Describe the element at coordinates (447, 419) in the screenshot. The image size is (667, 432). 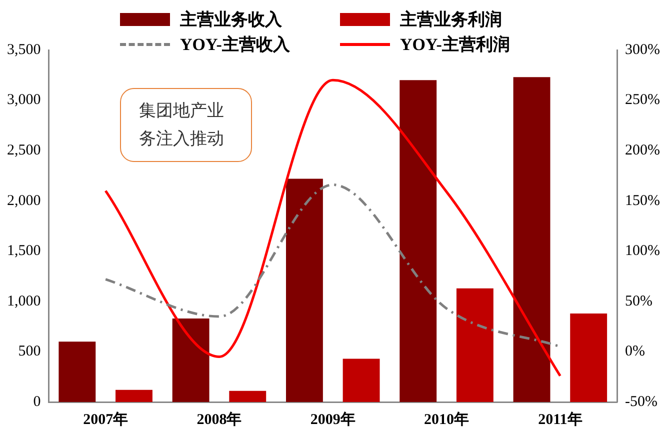
I see `x-tick-label: 2010年` at that location.